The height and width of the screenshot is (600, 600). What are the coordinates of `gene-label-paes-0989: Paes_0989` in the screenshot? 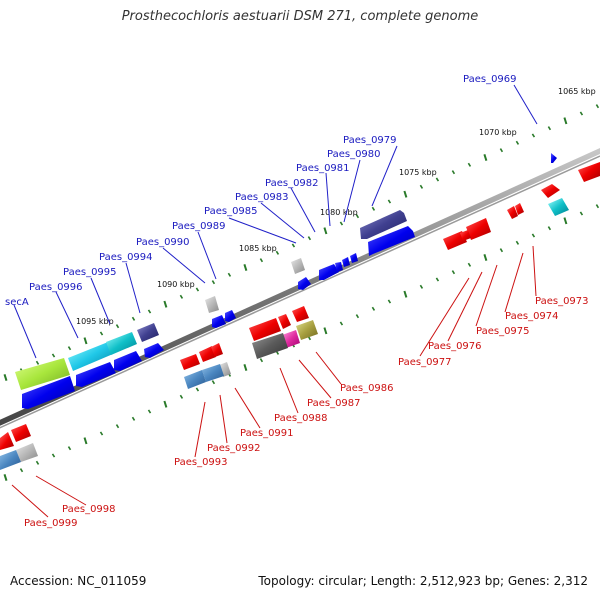 It's located at (199, 226).